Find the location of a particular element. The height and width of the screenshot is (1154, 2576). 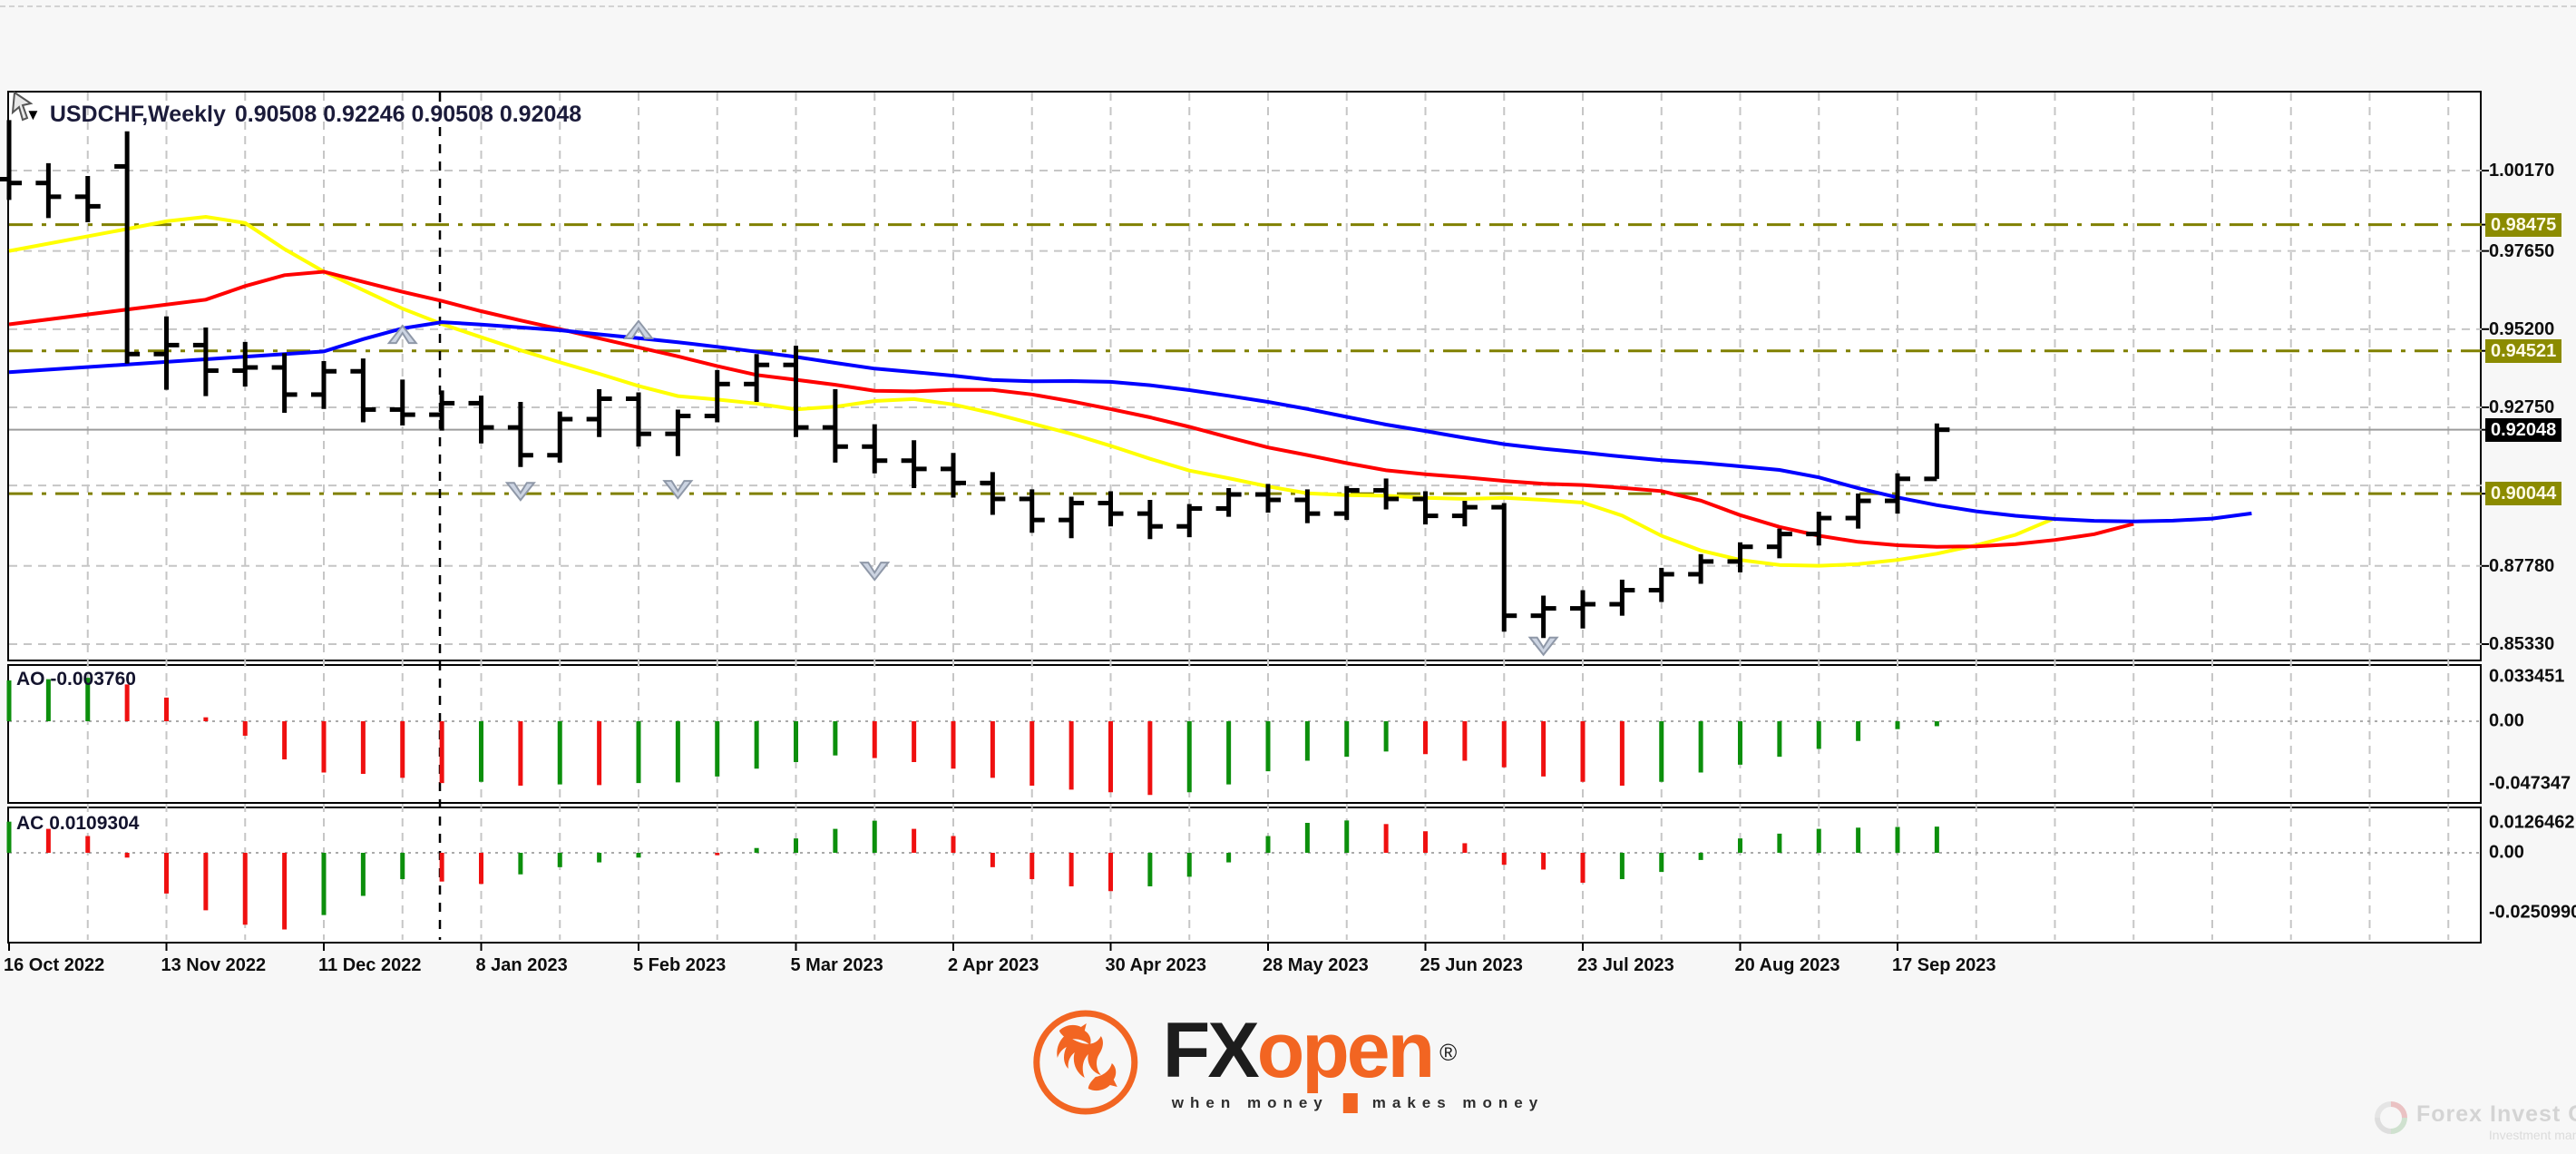

fxopen-bull-icon is located at coordinates (1085, 1062).